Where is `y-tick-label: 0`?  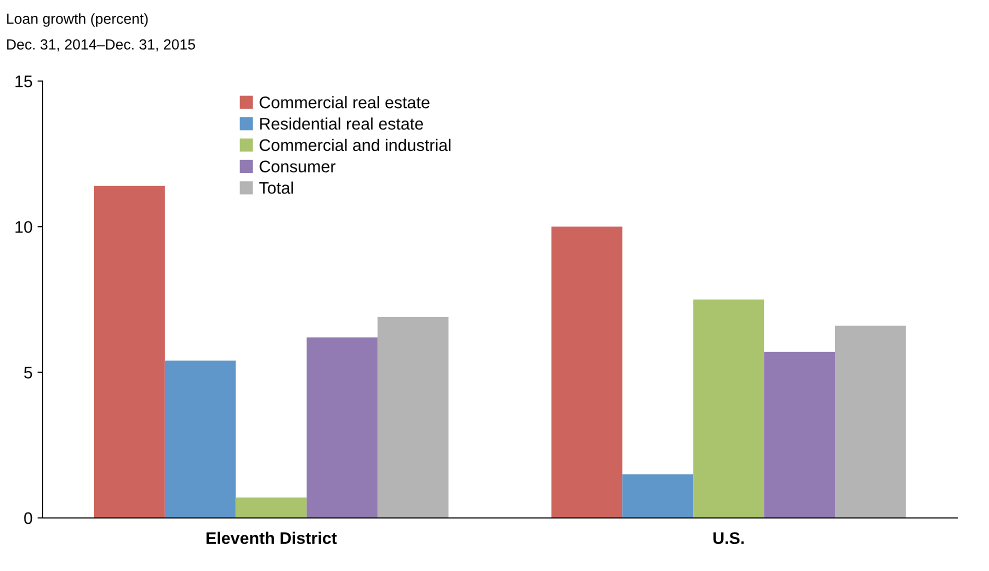
y-tick-label: 0 is located at coordinates (28, 518).